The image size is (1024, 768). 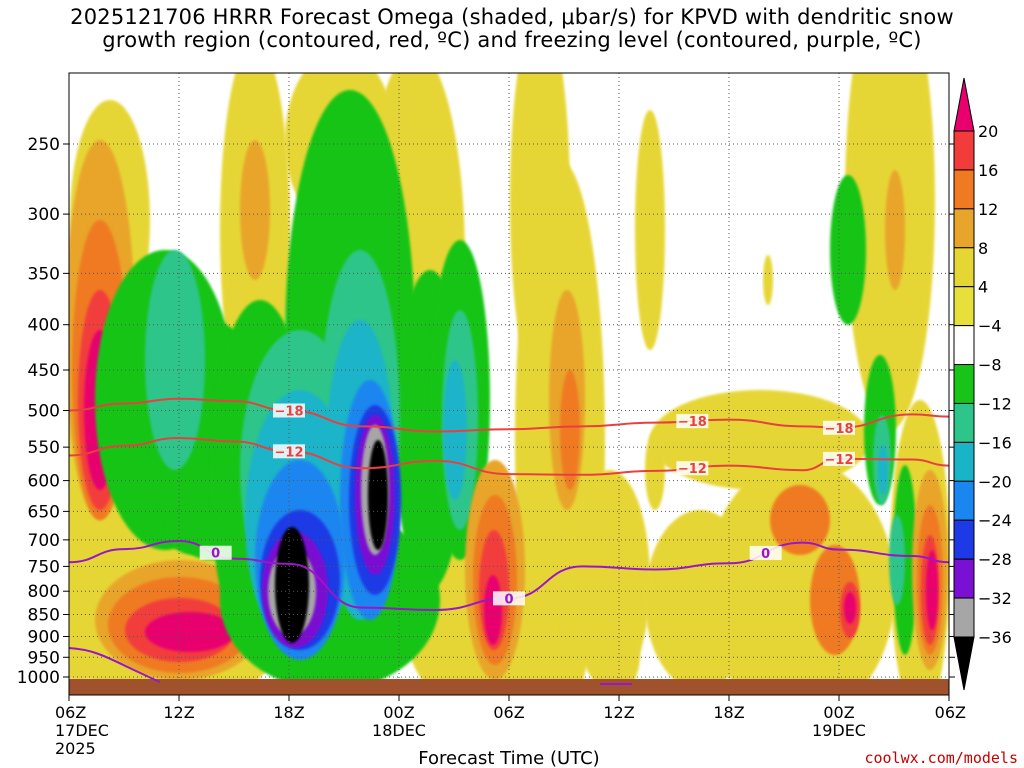 I want to click on colorbar-label: 8, so click(x=983, y=248).